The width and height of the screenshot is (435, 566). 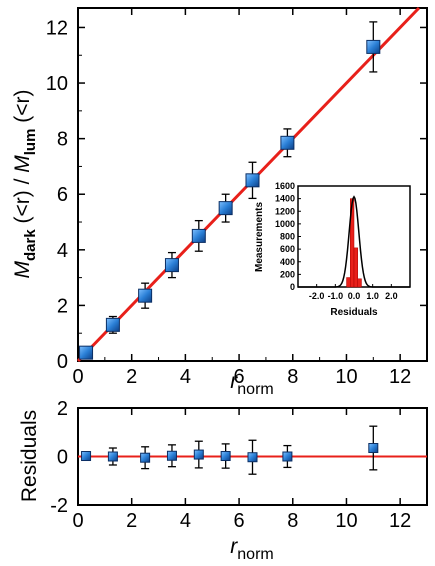 What do you see at coordinates (285, 211) in the screenshot?
I see `inset-y-tick-label: 1200` at bounding box center [285, 211].